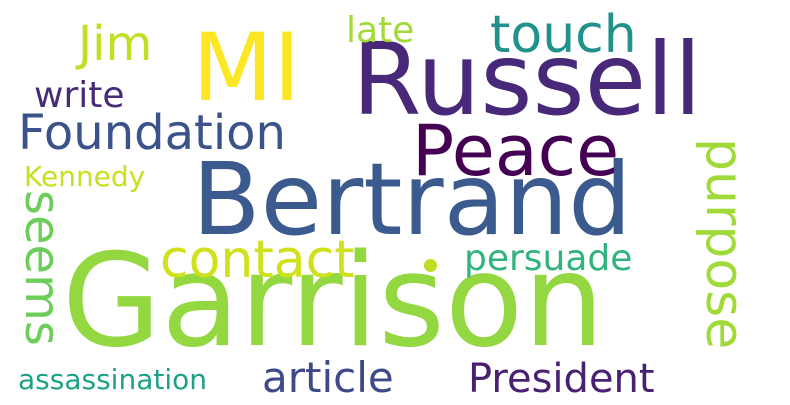 This screenshot has width=790, height=405. Describe the element at coordinates (257, 260) in the screenshot. I see `word-contact: contact` at that location.